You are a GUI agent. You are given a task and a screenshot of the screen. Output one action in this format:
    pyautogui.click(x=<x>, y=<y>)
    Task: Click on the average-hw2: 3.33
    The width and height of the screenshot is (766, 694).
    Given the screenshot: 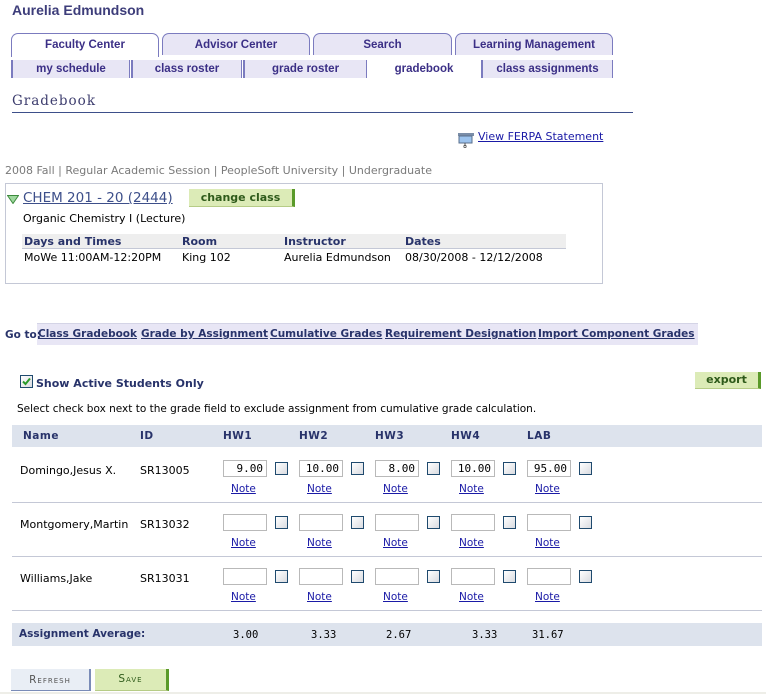 What is the action you would take?
    pyautogui.click(x=324, y=635)
    